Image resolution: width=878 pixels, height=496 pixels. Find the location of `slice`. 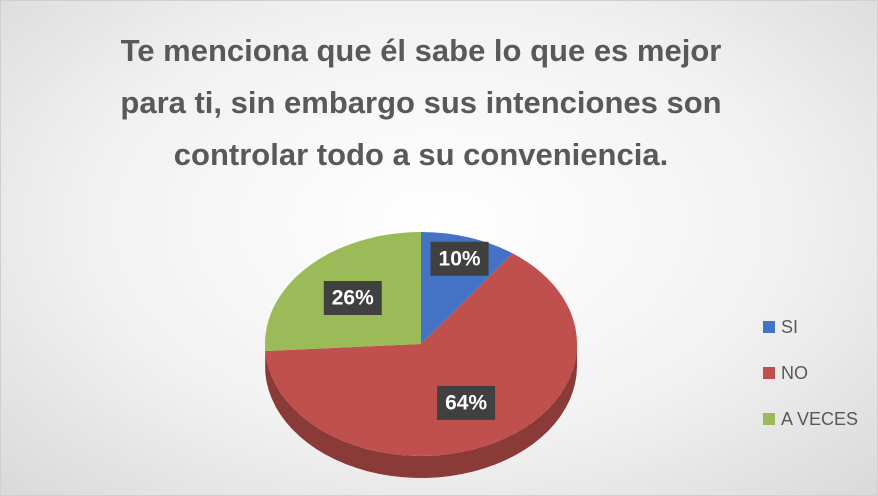

slice is located at coordinates (421, 354).